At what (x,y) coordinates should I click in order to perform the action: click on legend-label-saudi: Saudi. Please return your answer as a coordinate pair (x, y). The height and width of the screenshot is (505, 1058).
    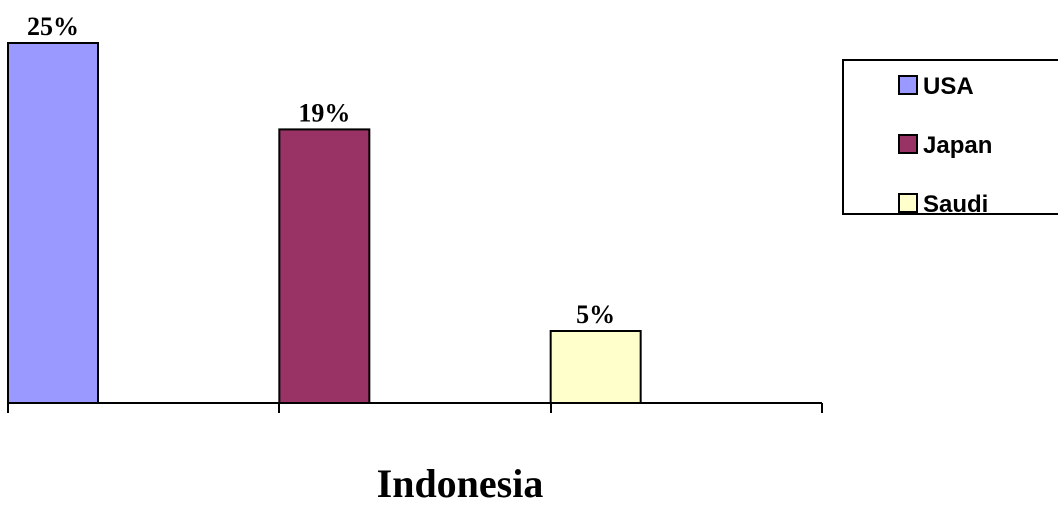
    Looking at the image, I should click on (955, 204).